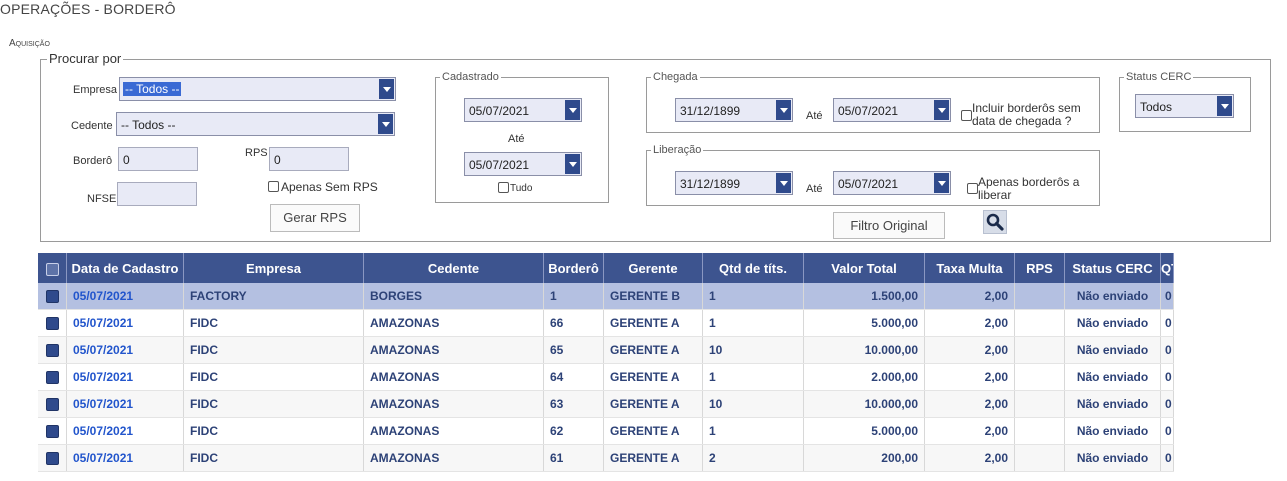  What do you see at coordinates (573, 268) in the screenshot?
I see `col-bordero: Borderô` at bounding box center [573, 268].